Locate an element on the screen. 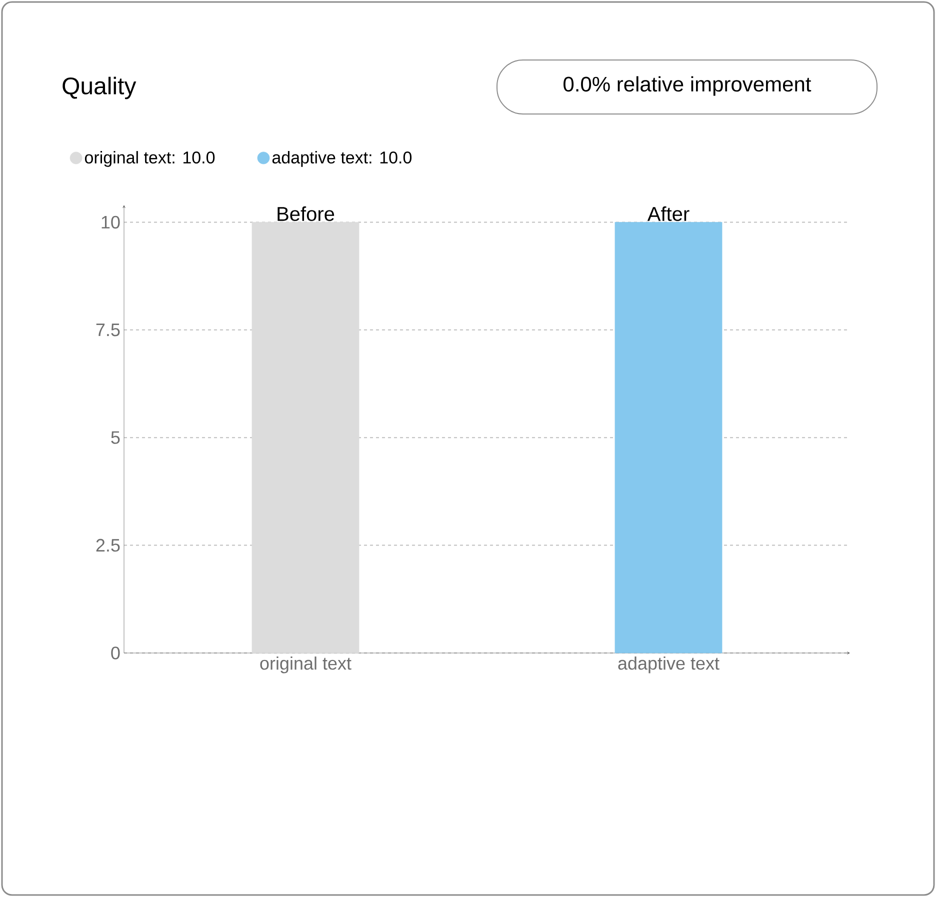  text: 0.0% relative improvement is located at coordinates (688, 86).